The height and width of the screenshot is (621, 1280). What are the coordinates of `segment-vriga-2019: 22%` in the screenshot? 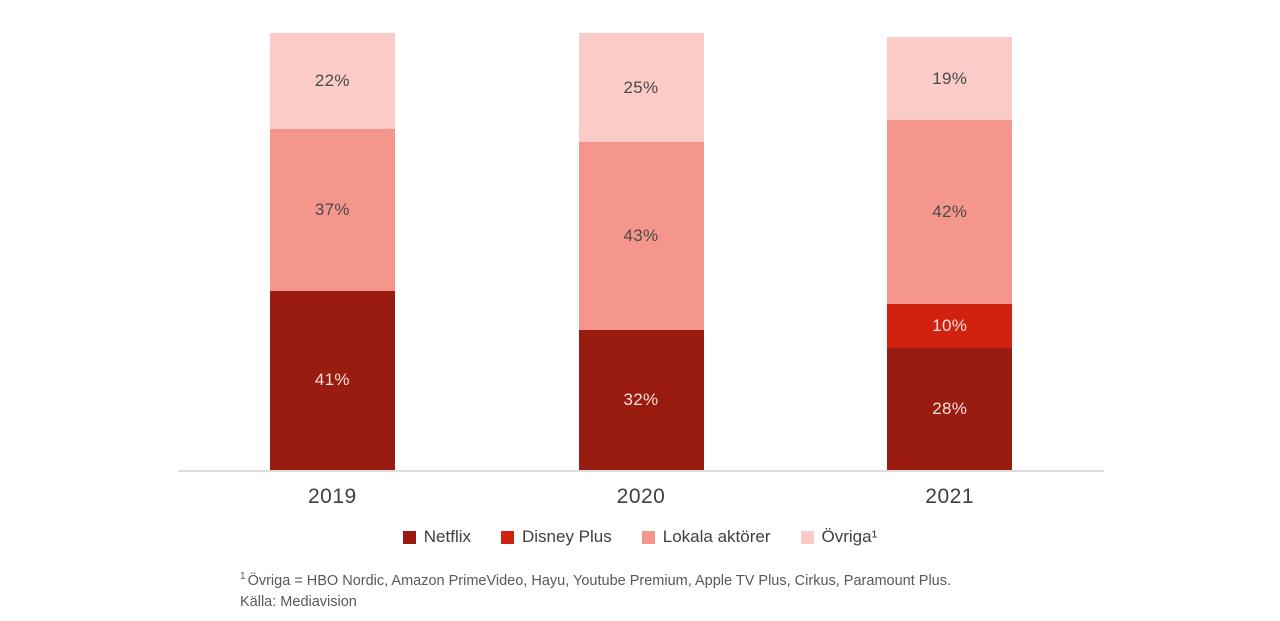 It's located at (332, 81).